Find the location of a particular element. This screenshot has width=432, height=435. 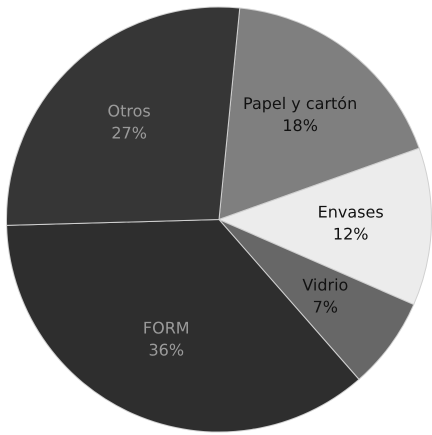

slice-label: Otros is located at coordinates (129, 110).